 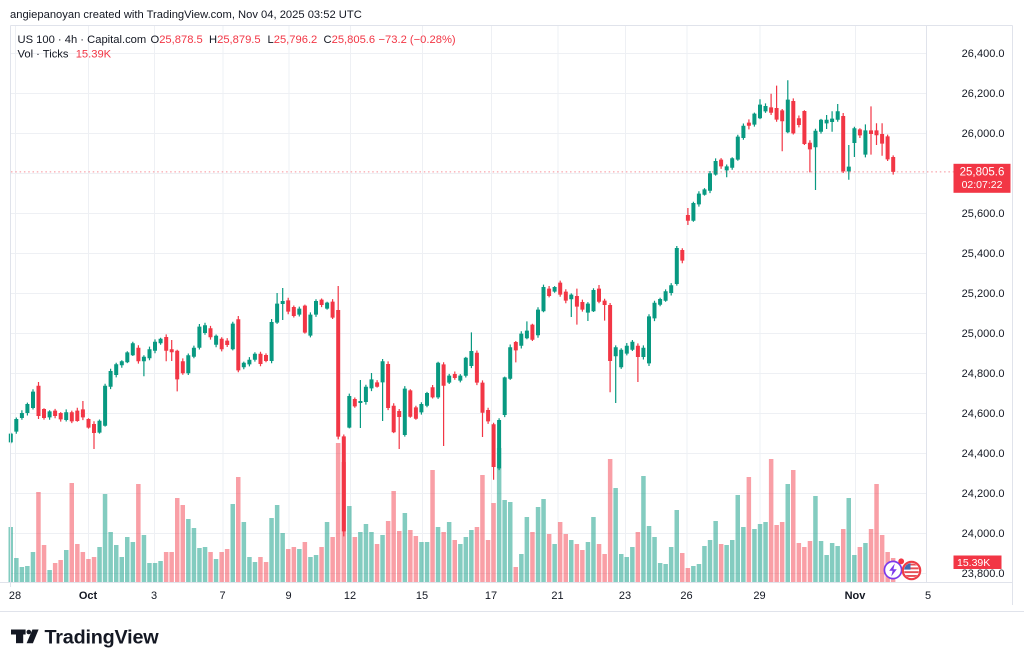 What do you see at coordinates (983, 94) in the screenshot?
I see `svg-text: 26,200.0` at bounding box center [983, 94].